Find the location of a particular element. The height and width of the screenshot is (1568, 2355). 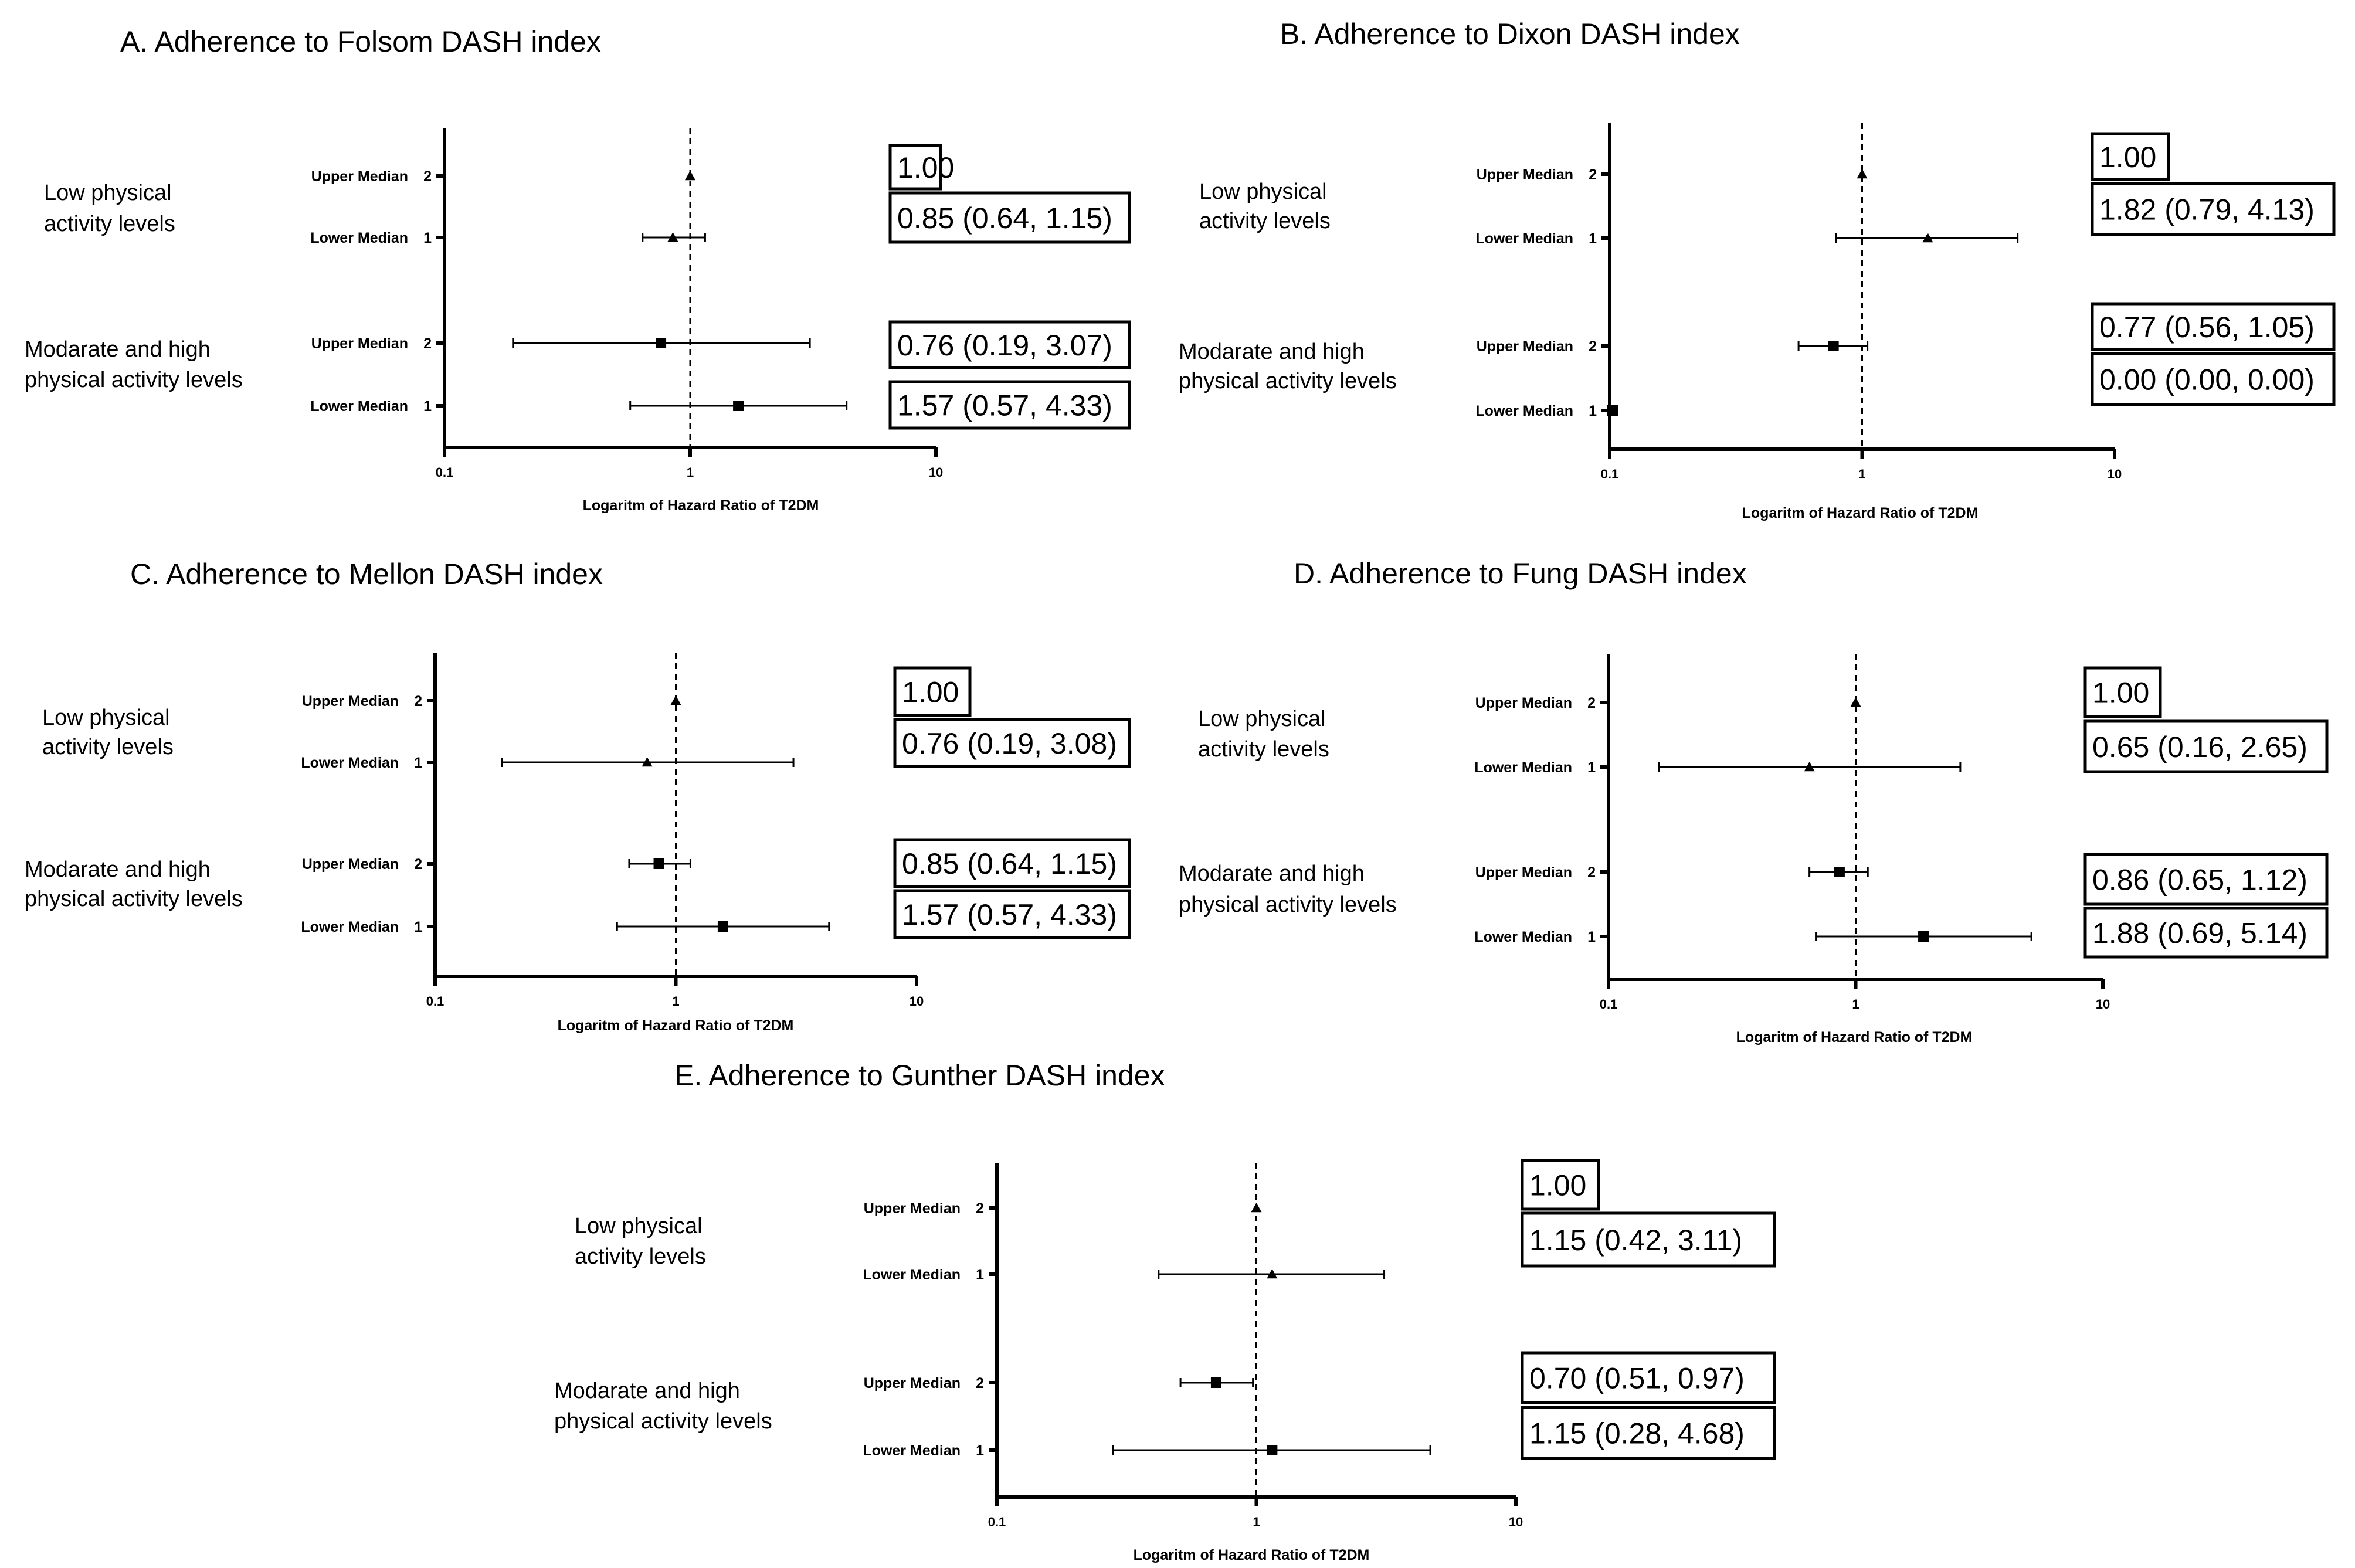

estimate-text: 1.82 (0.79, 4.13) is located at coordinates (2207, 210).